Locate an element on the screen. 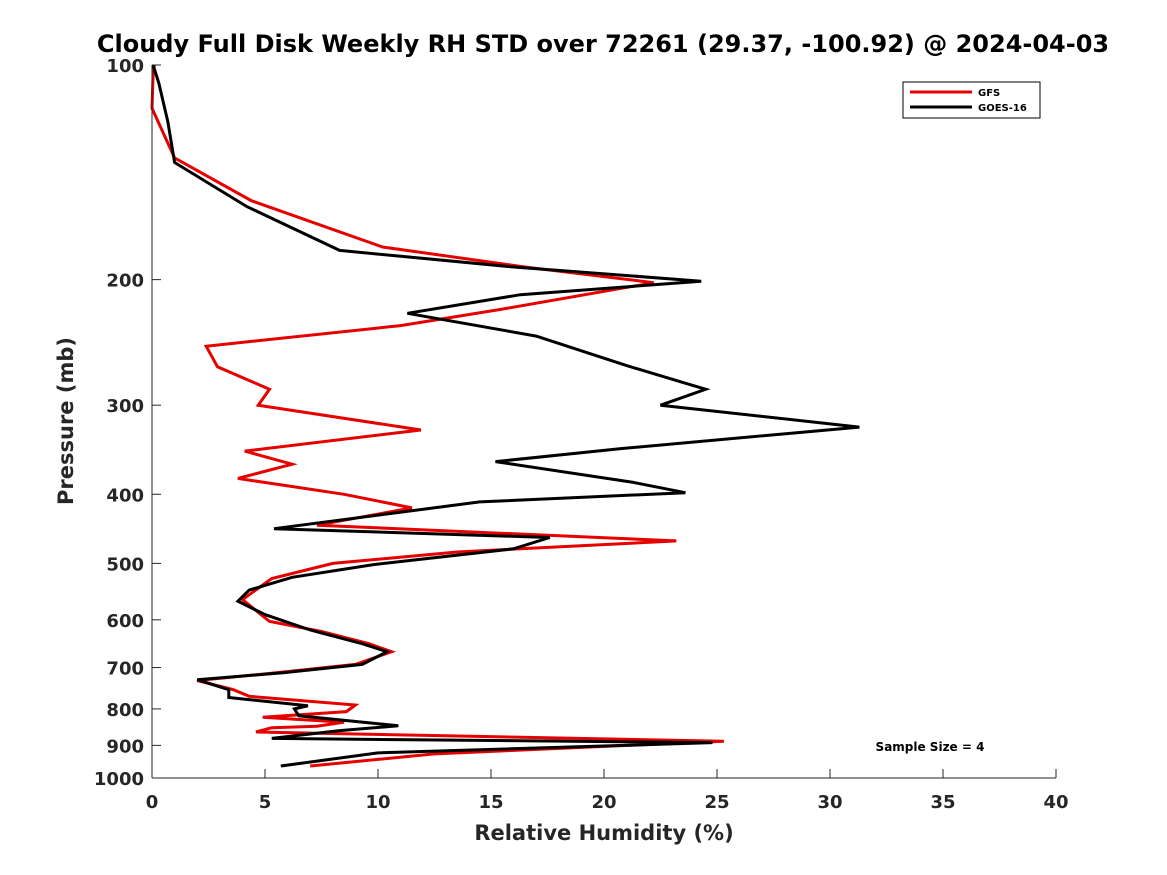 Image resolution: width=1167 pixels, height=875 pixels. x-tick-label: 25 is located at coordinates (716, 802).